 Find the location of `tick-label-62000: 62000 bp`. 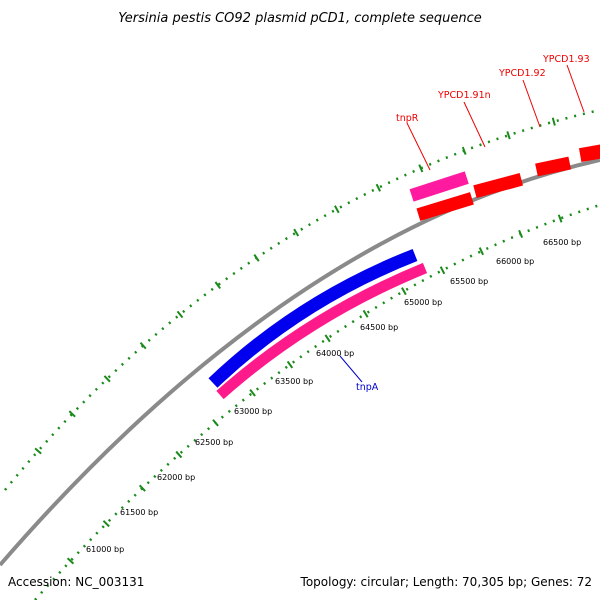

tick-label-62000: 62000 bp is located at coordinates (176, 477).